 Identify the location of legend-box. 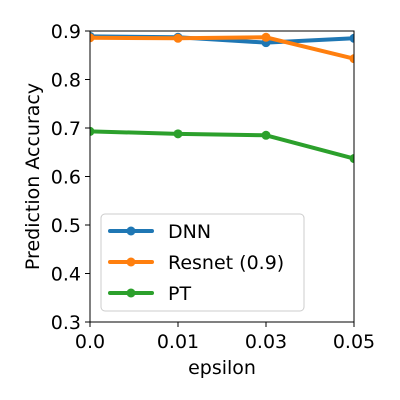
(202, 262).